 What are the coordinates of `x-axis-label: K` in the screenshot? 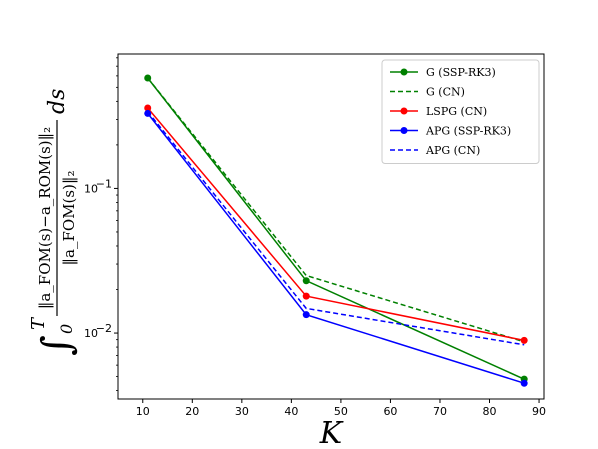 It's located at (331, 432).